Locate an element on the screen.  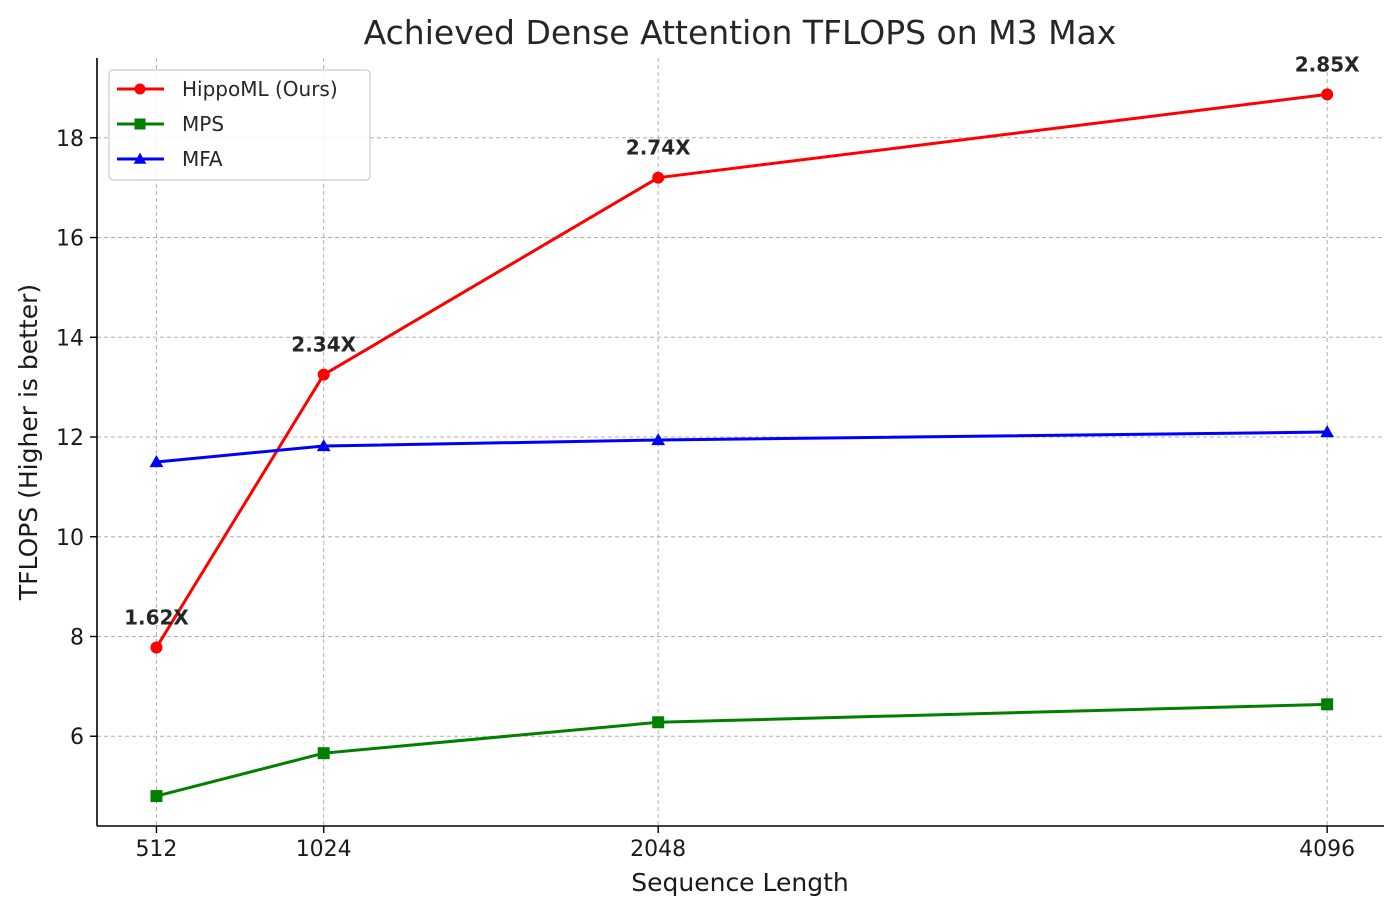
y-tick-label: 12 is located at coordinates (70, 438).